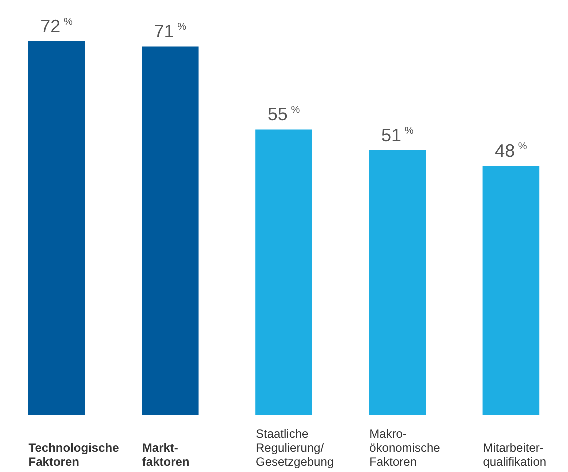 The image size is (568, 472). Describe the element at coordinates (397, 135) in the screenshot. I see `data-label: 51 %` at that location.